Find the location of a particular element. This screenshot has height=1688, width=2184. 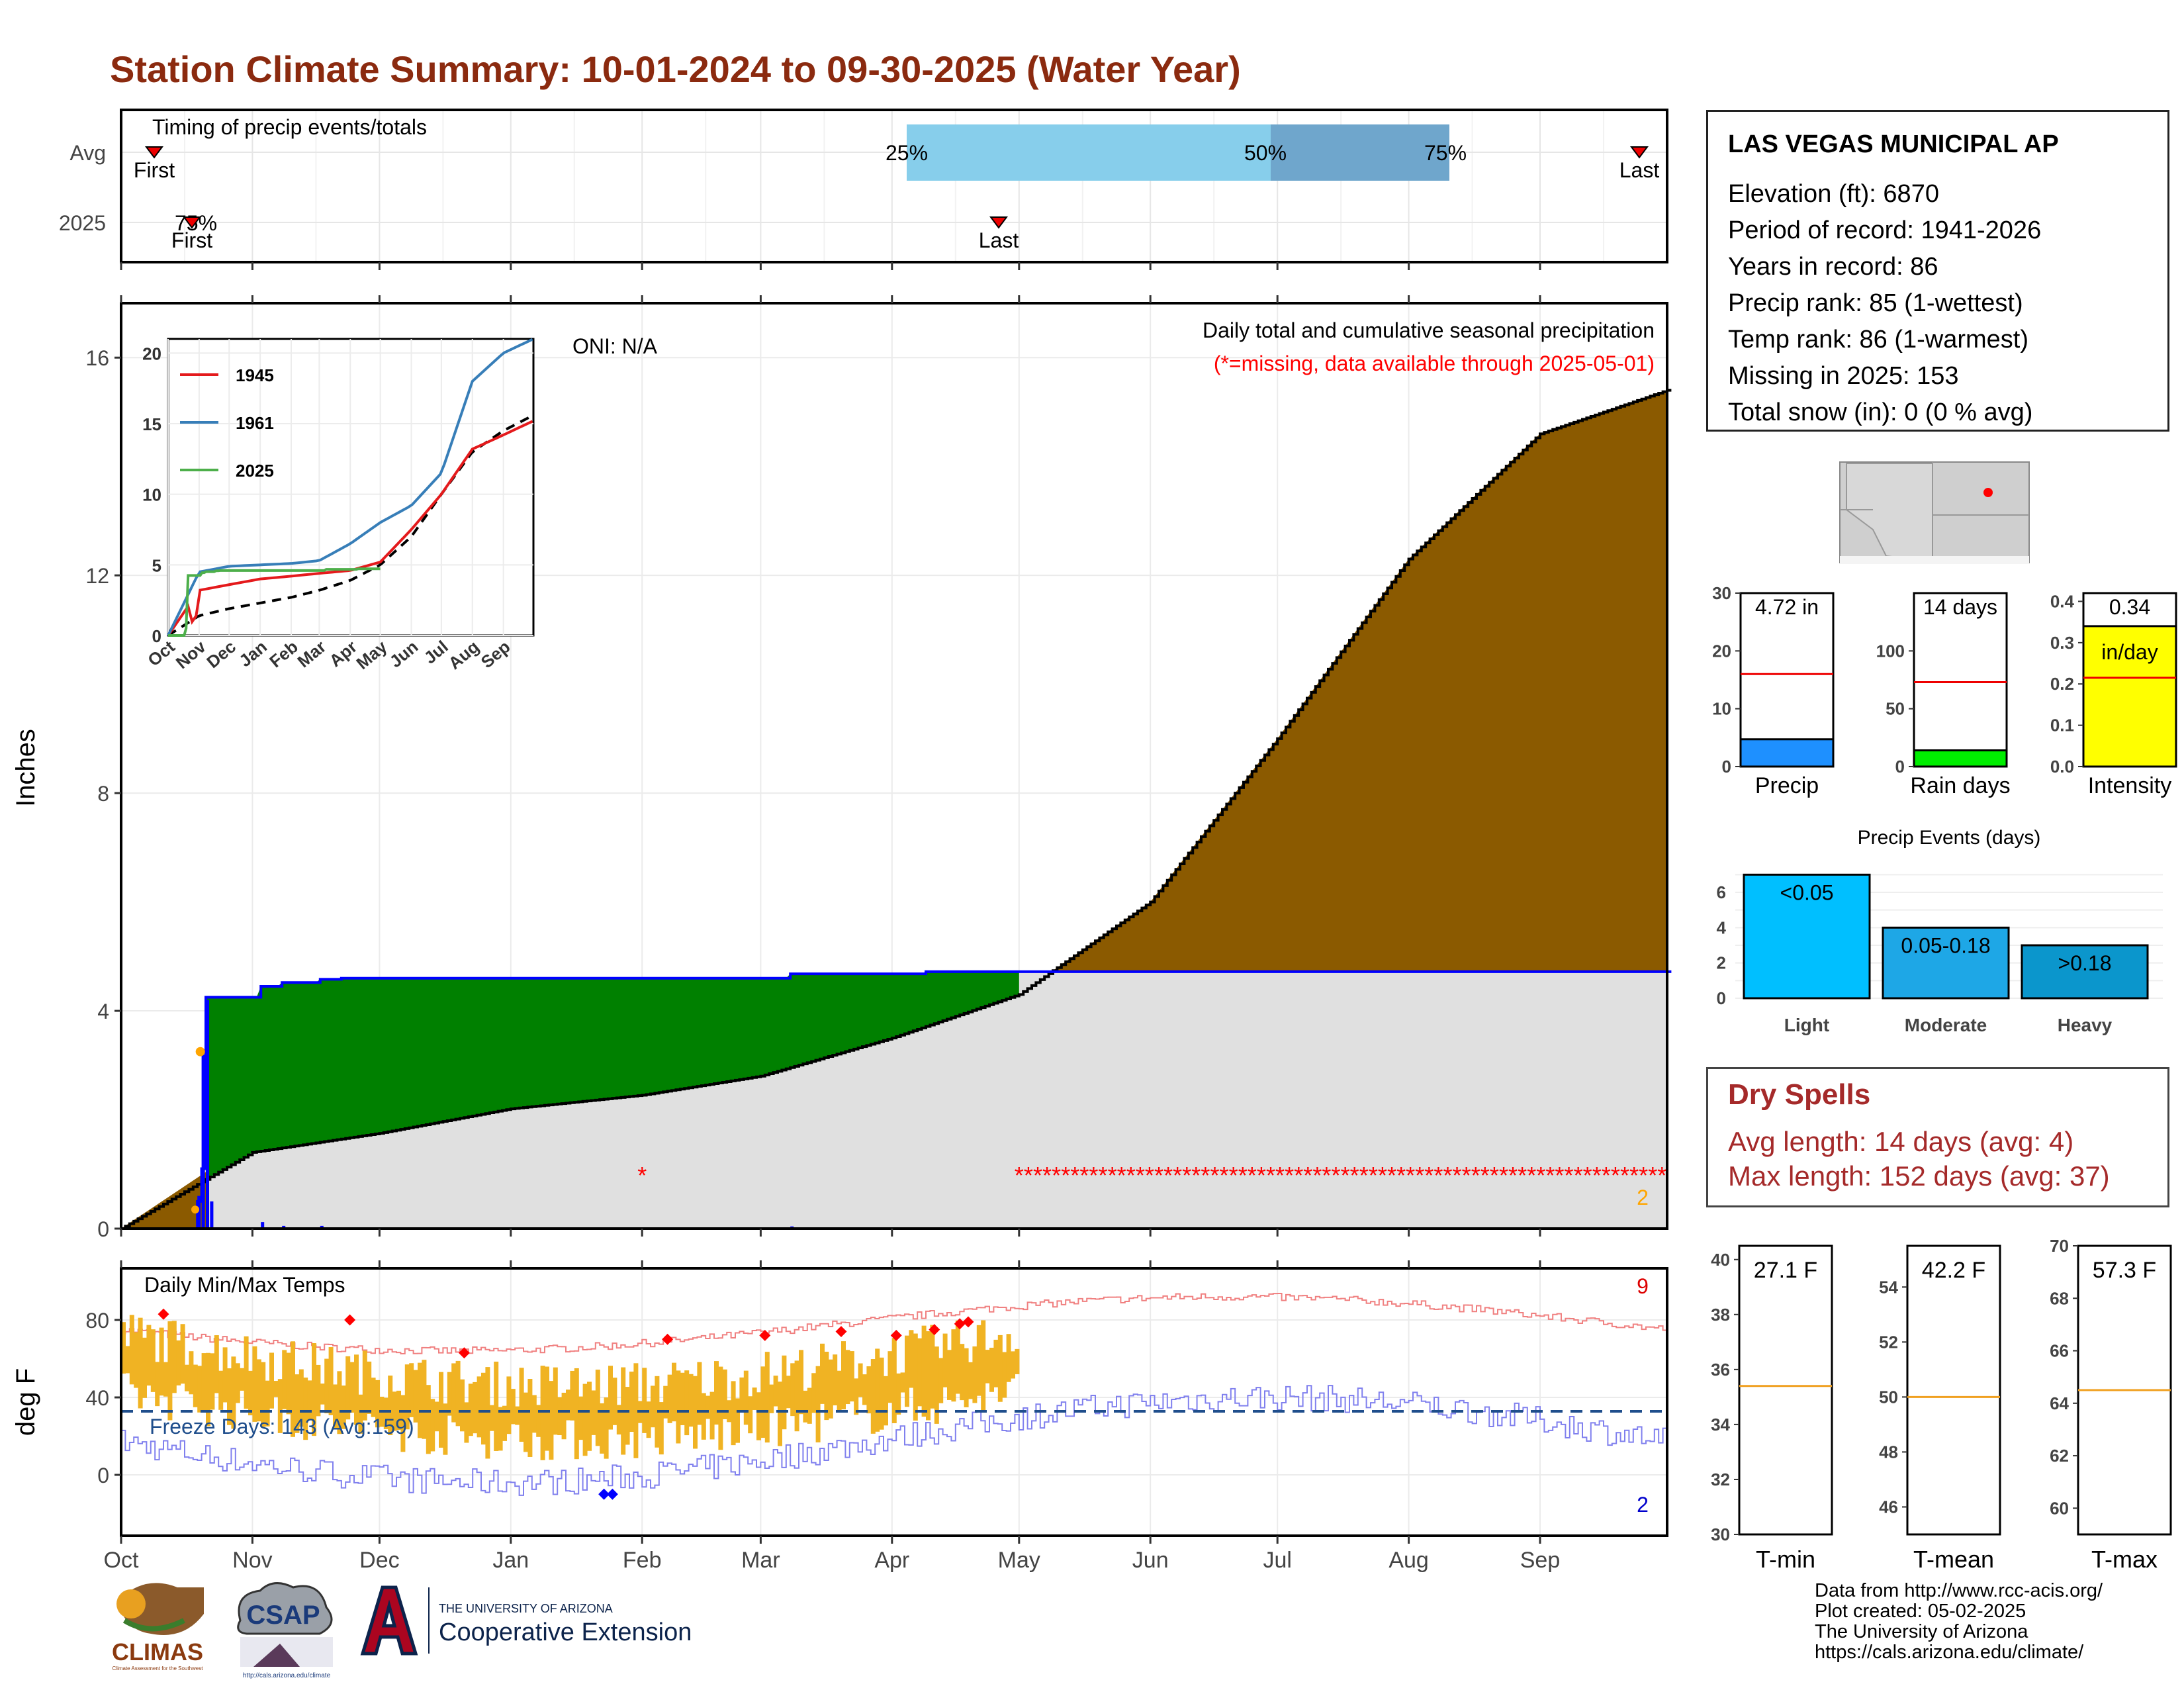

climas-logo-sub: Climate Assessment for the Southwest is located at coordinates (159, 1668).